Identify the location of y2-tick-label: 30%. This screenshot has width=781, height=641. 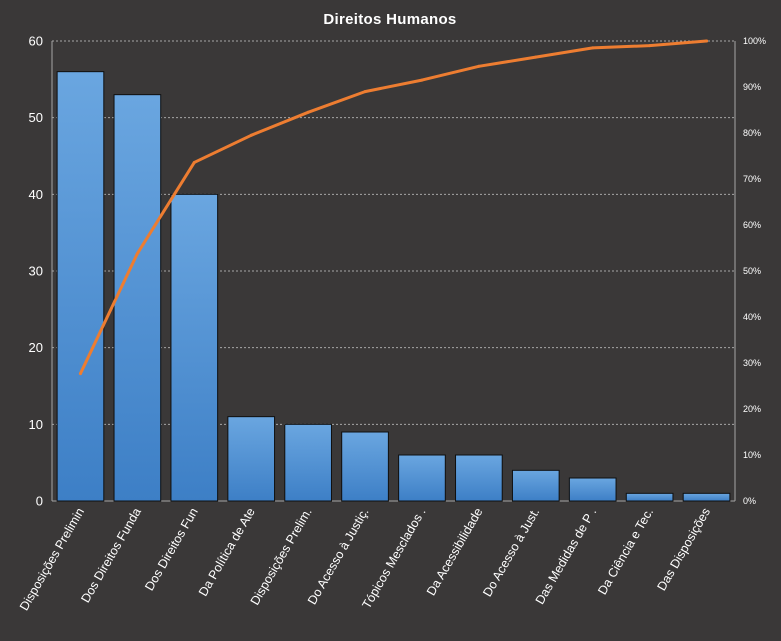
(752, 363).